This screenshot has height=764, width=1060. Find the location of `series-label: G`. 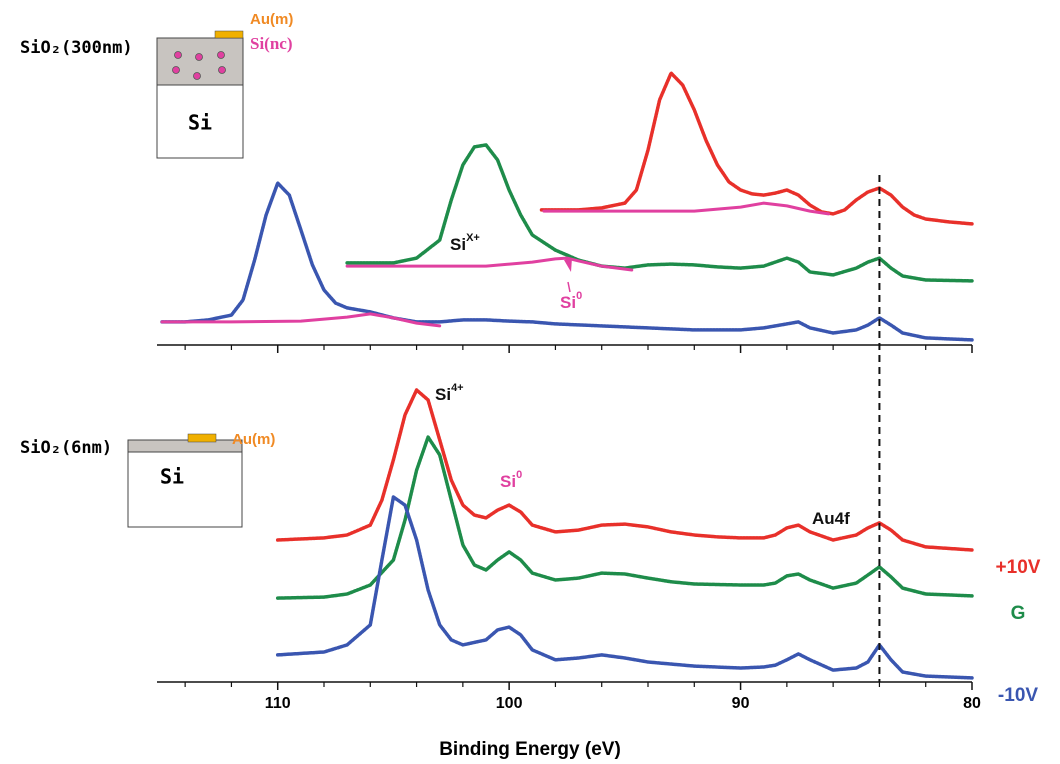

series-label: G is located at coordinates (1018, 613).